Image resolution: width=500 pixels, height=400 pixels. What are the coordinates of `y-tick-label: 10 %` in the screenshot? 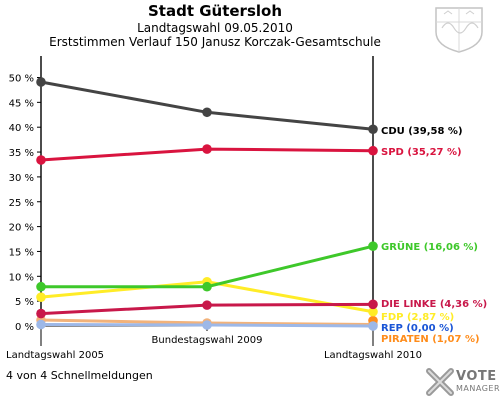 It's located at (21, 277).